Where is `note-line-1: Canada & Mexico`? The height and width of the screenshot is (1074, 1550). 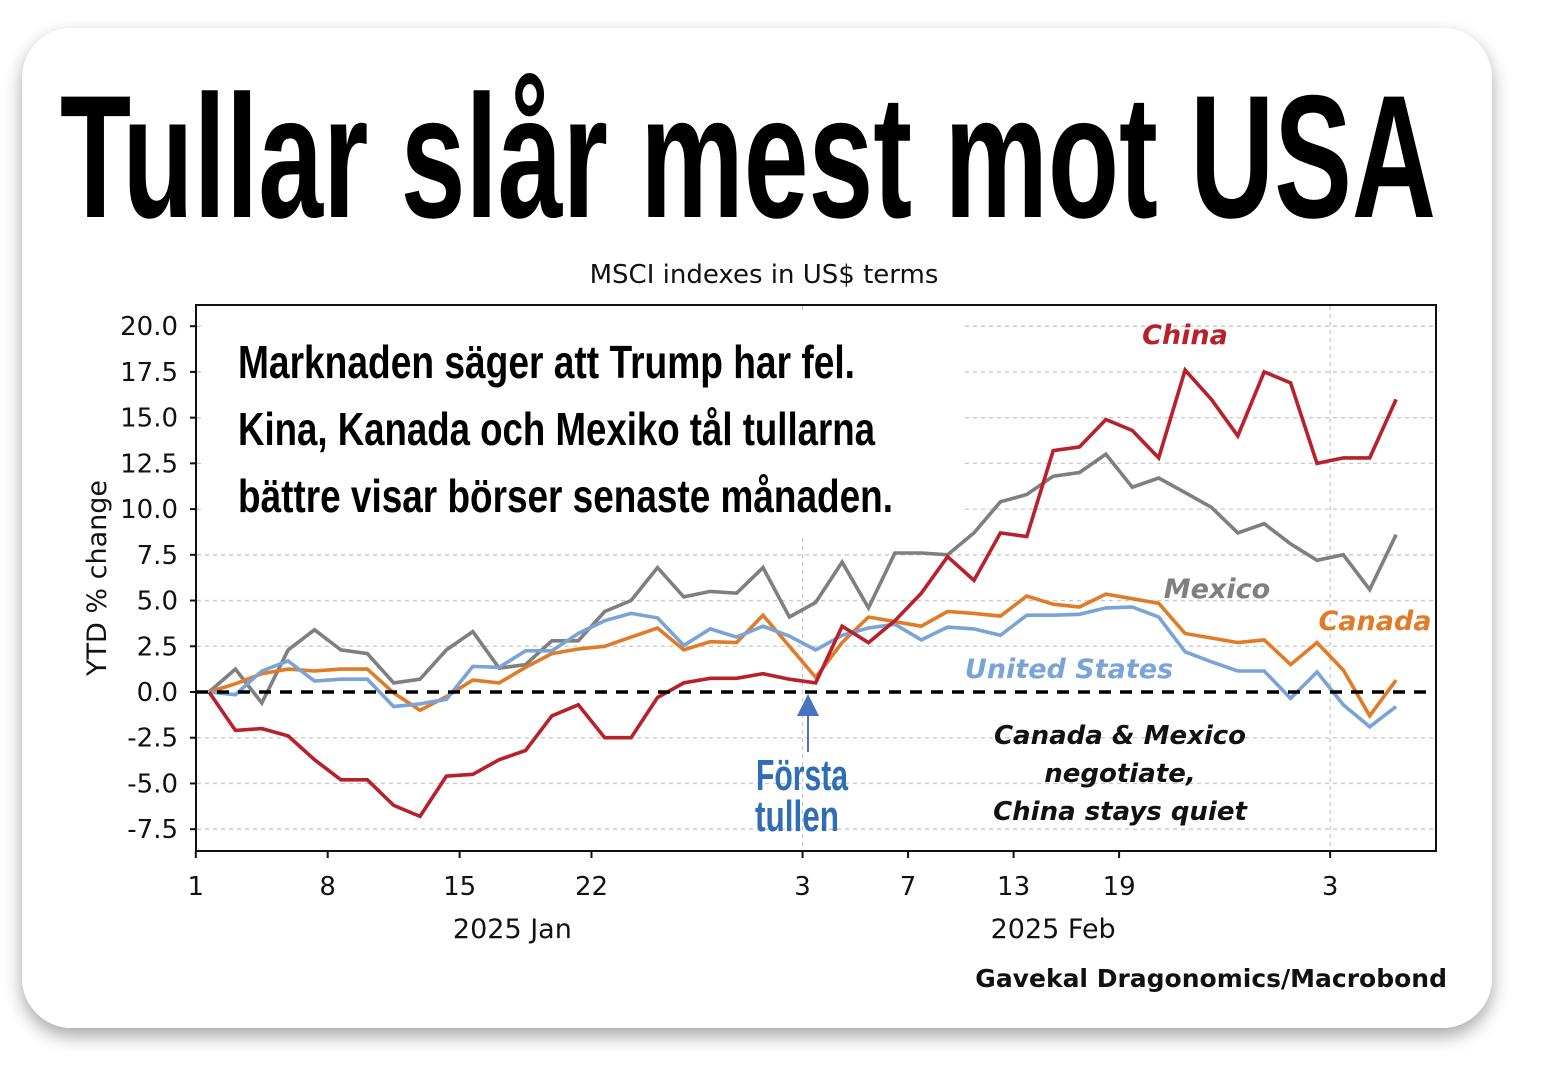
note-line-1: Canada & Mexico is located at coordinates (1120, 736).